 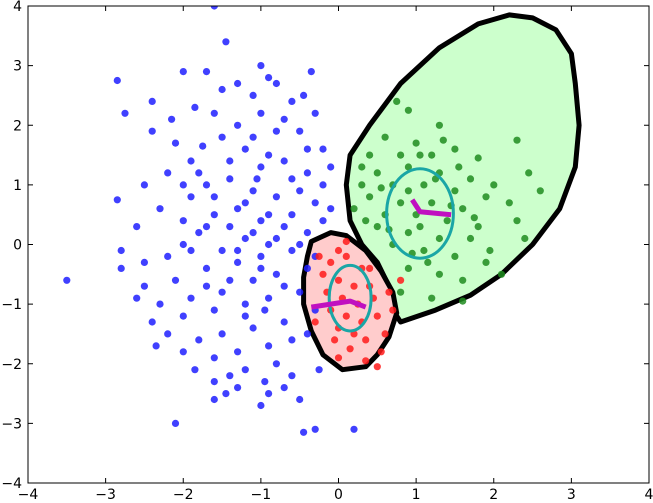 I want to click on x-tick-label: −1, so click(x=261, y=495).